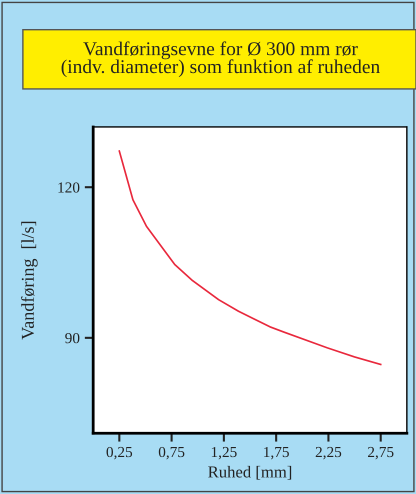 The image size is (416, 494). I want to click on y-axis-title: Vandføring [l/s], so click(29, 281).